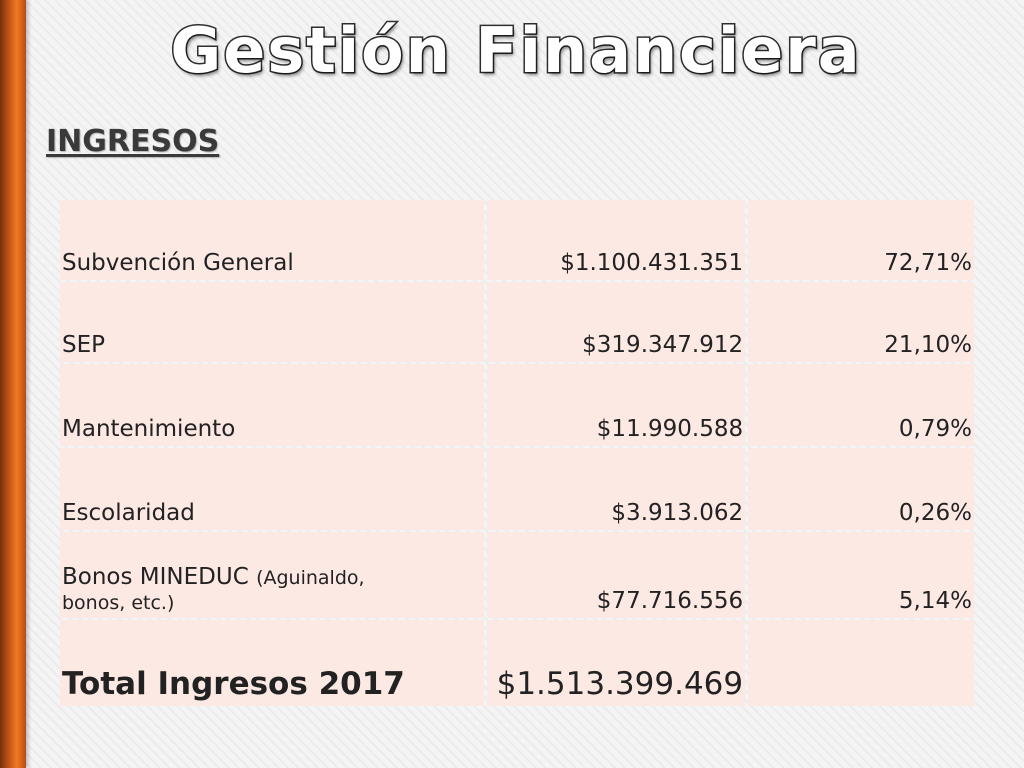 The width and height of the screenshot is (1024, 768). What do you see at coordinates (616, 322) in the screenshot?
I see `income-amount: $319.347.912` at bounding box center [616, 322].